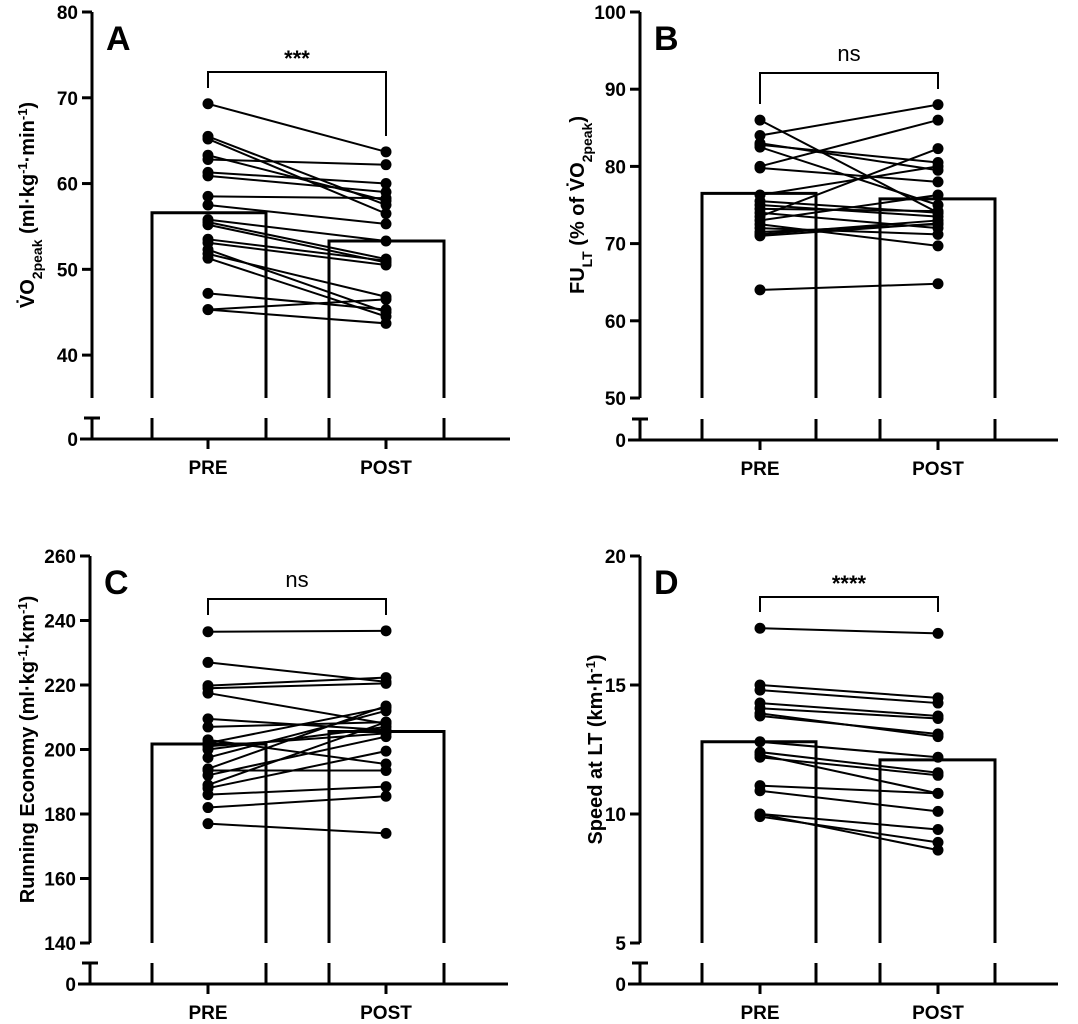 This screenshot has width=1078, height=1024. What do you see at coordinates (849, 88) in the screenshot?
I see `significance-bracket` at bounding box center [849, 88].